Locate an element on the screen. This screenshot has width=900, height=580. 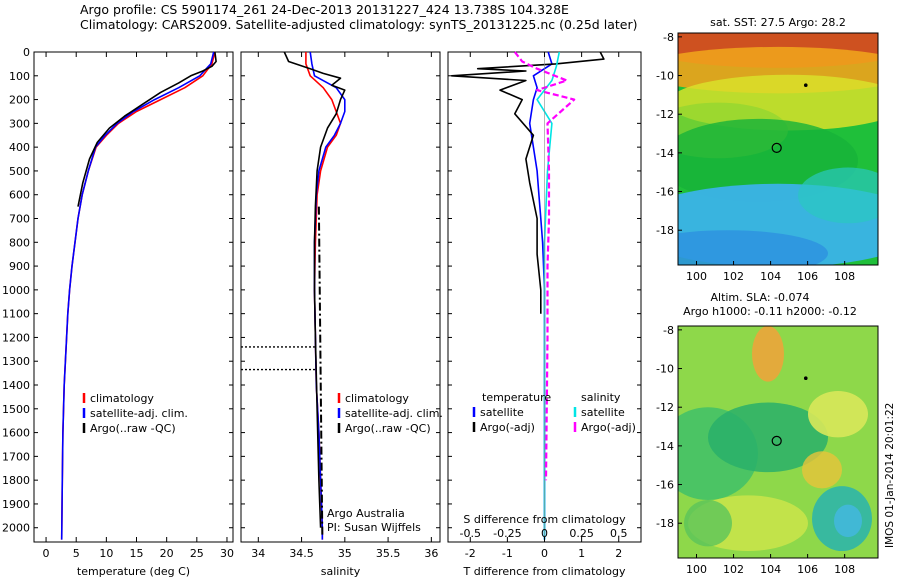
tdiff-legend-argo-label: Argo(-adj) is located at coordinates (507, 427).